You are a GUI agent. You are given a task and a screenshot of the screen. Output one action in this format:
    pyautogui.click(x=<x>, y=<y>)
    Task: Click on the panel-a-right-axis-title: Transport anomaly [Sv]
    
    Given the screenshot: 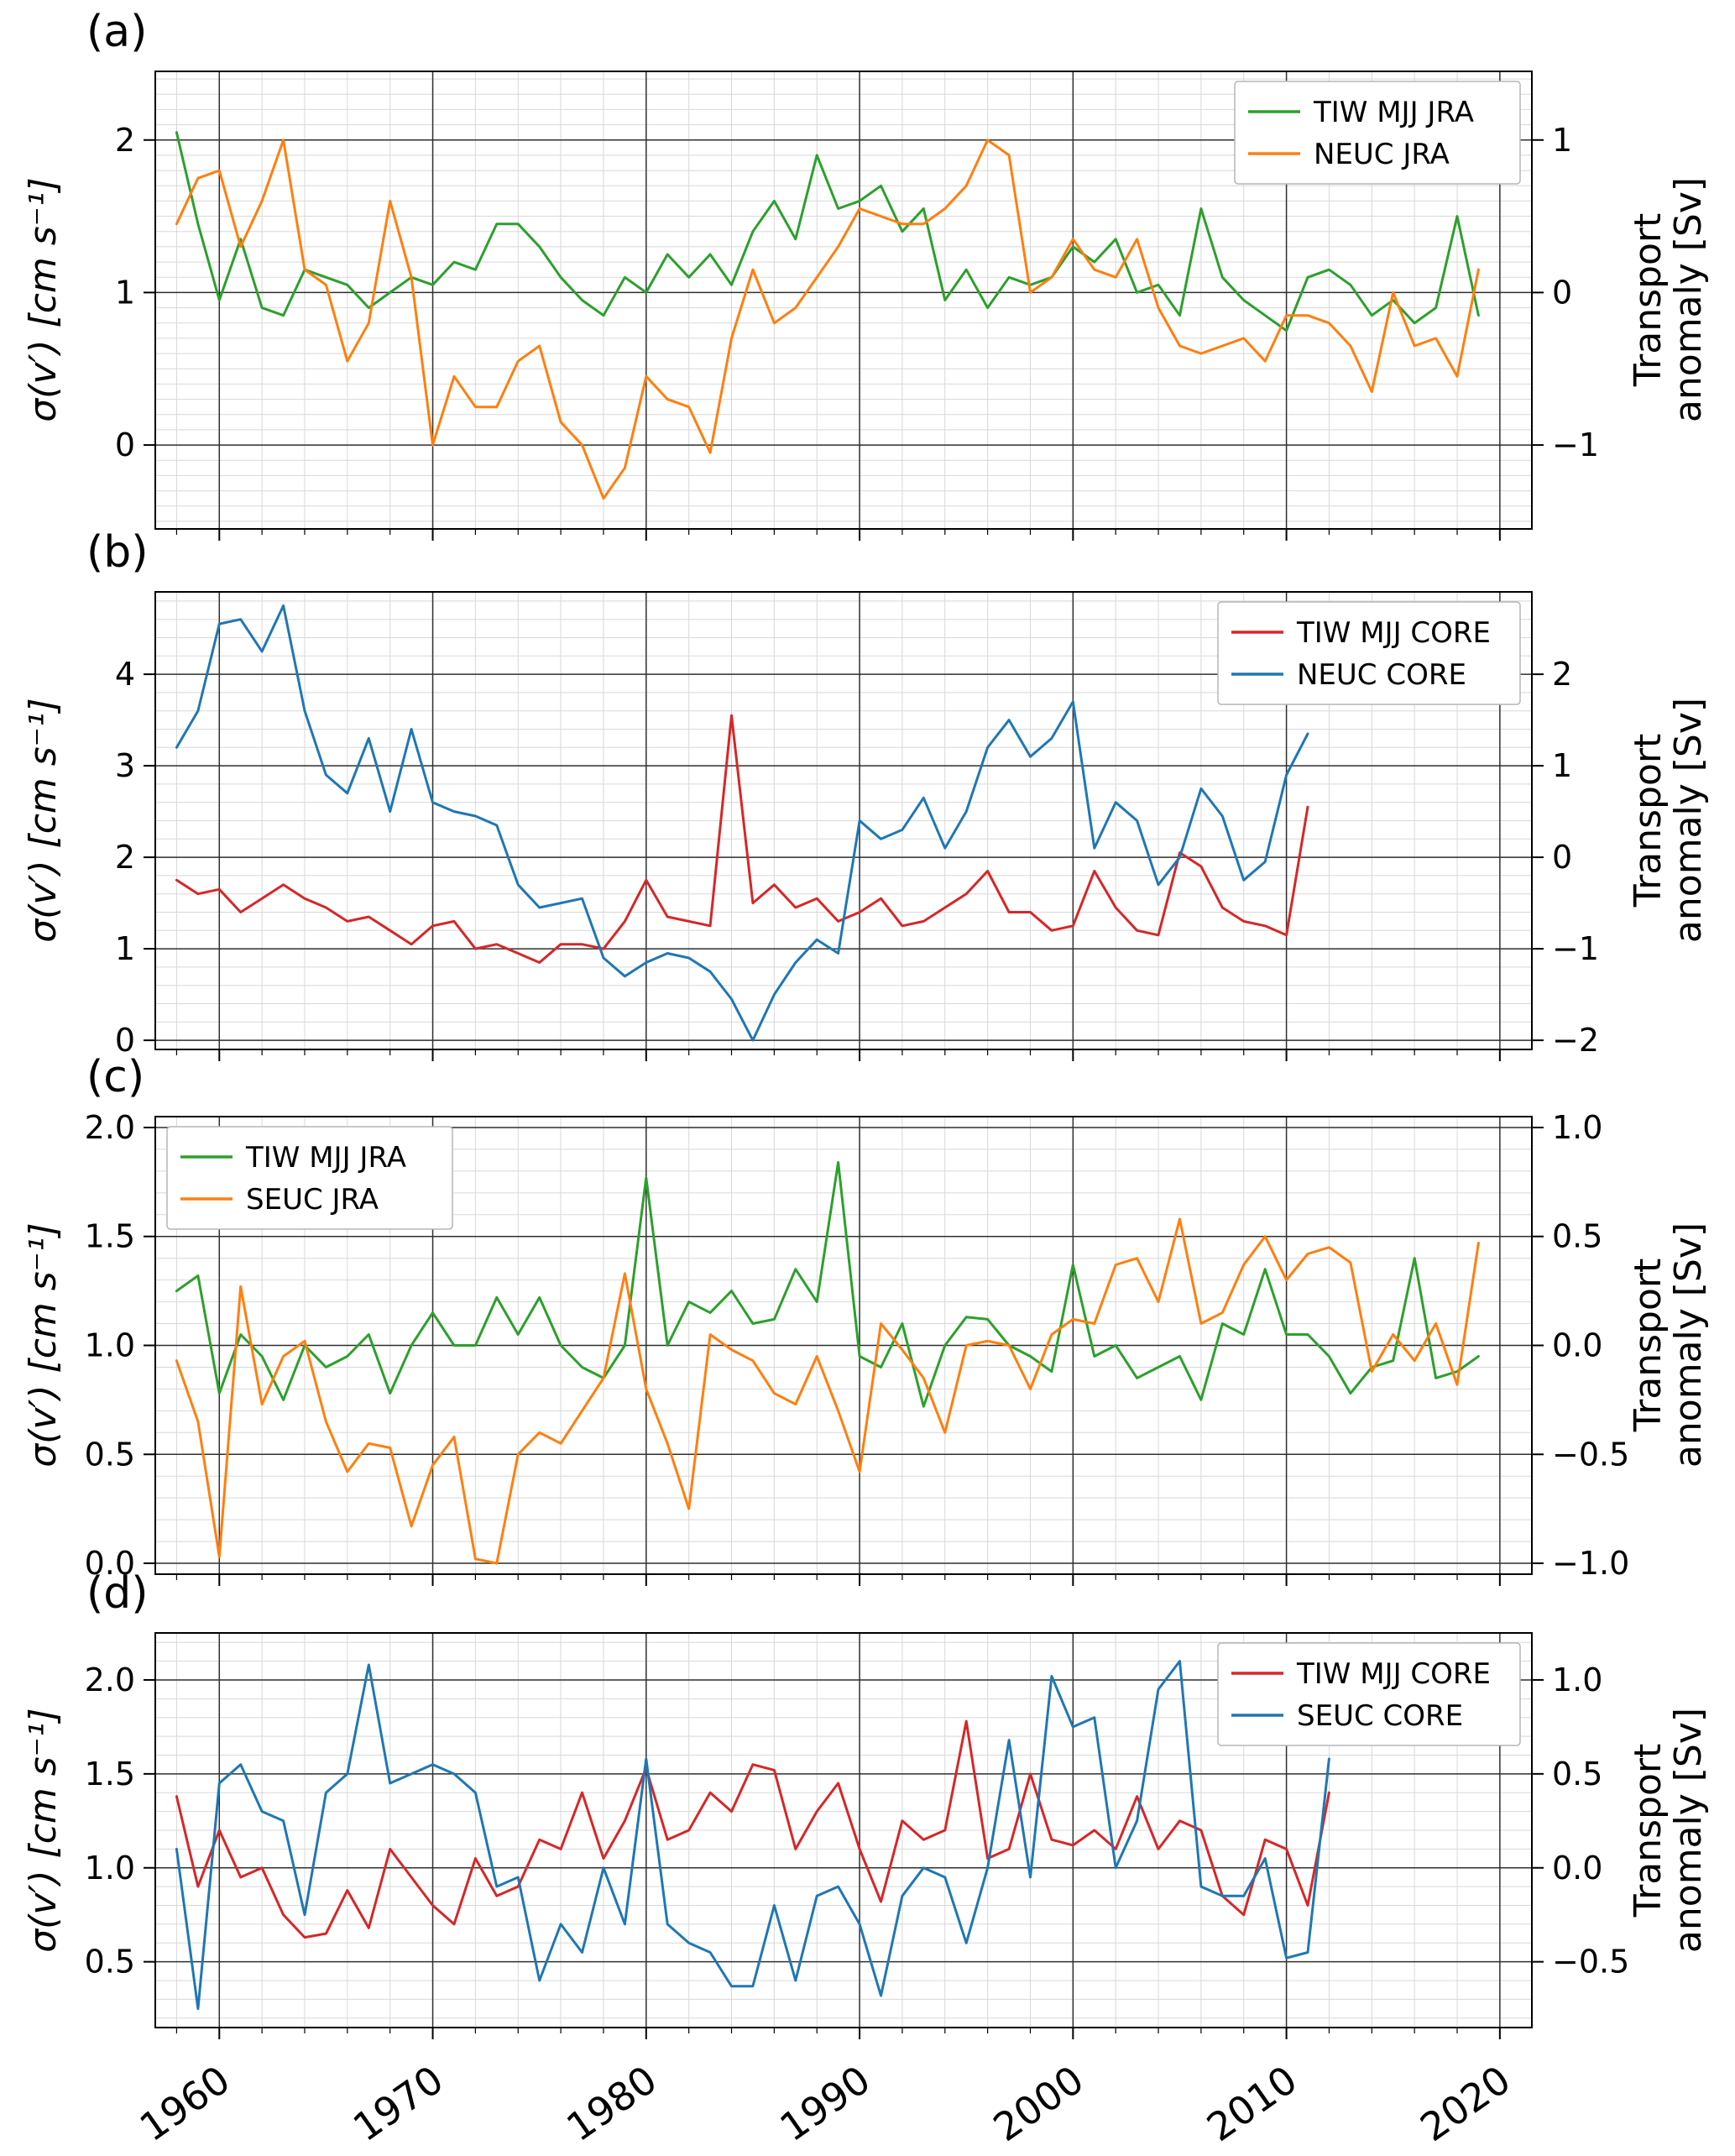 What is the action you would take?
    pyautogui.click(x=1668, y=300)
    